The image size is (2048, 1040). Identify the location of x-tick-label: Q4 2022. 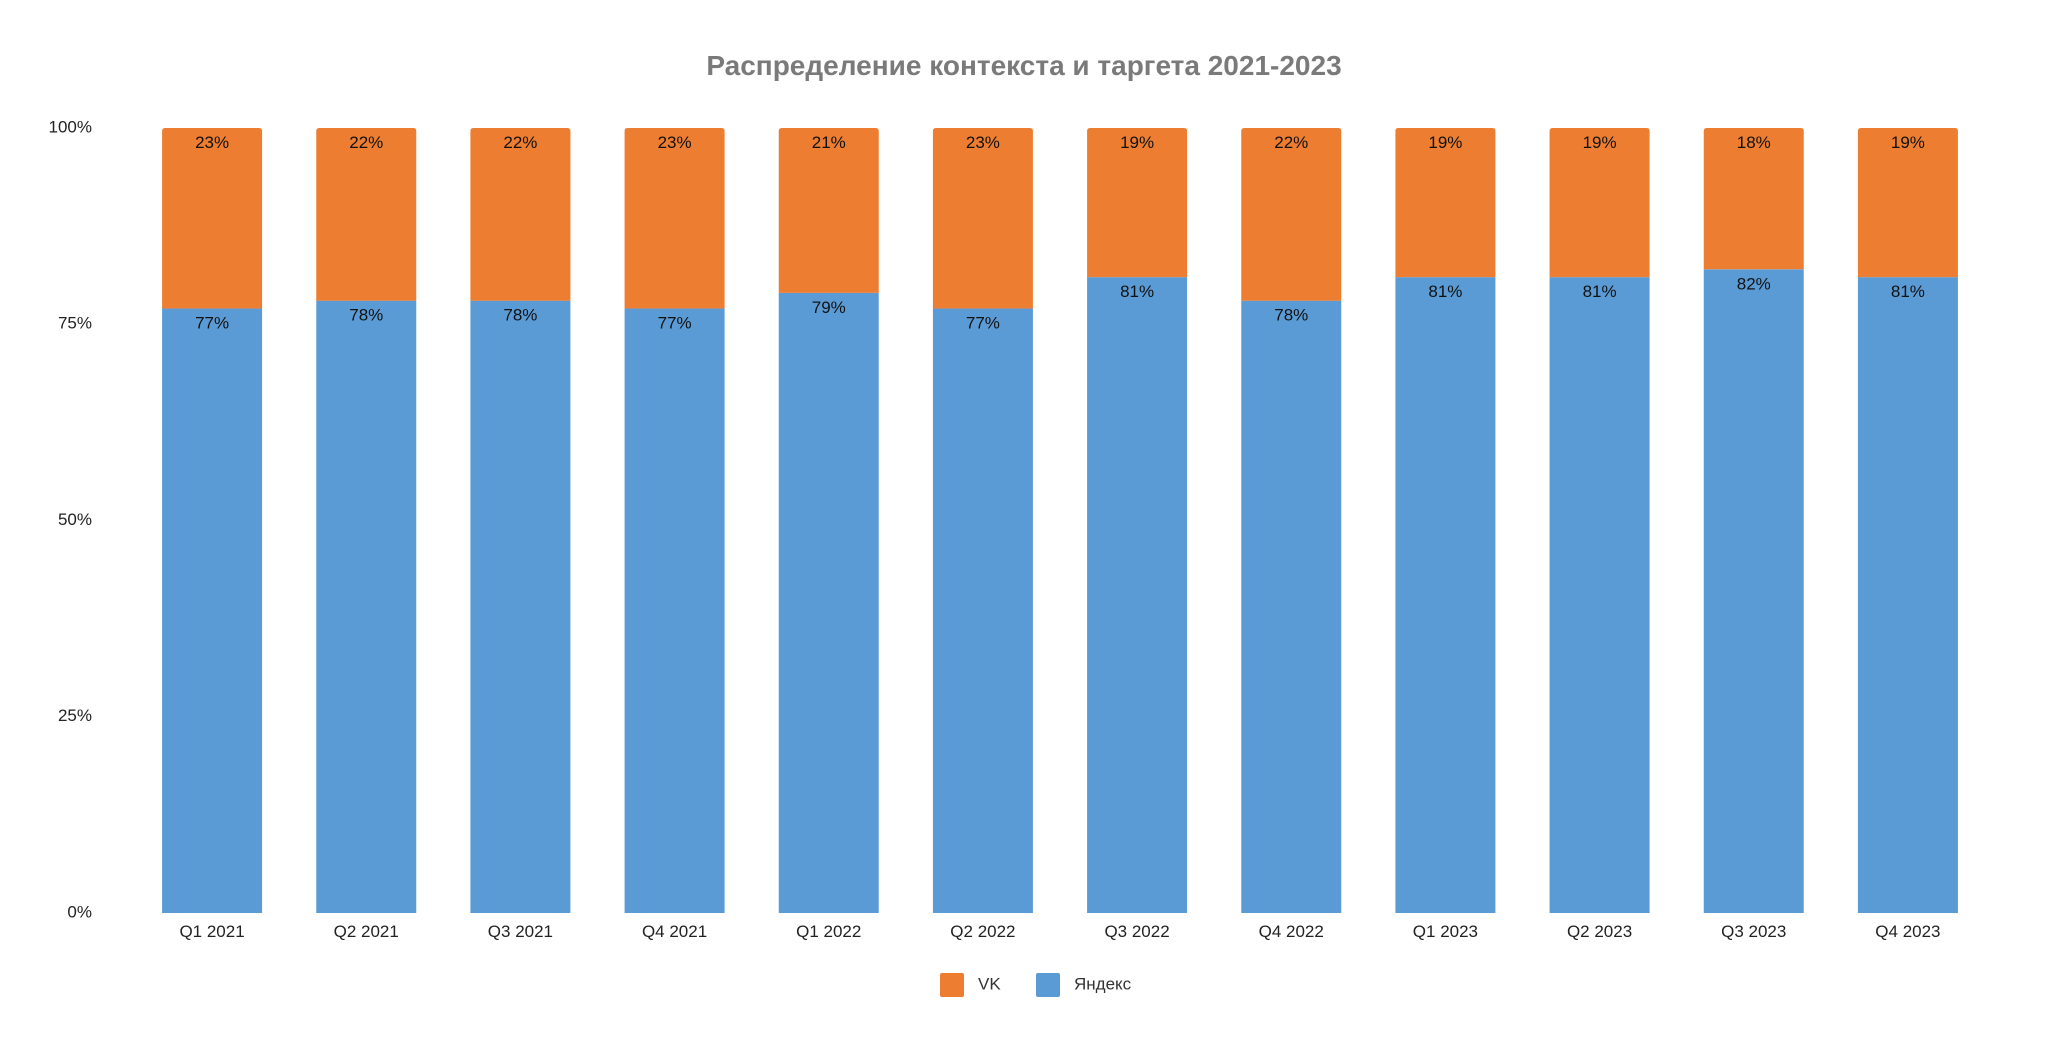
(1291, 931).